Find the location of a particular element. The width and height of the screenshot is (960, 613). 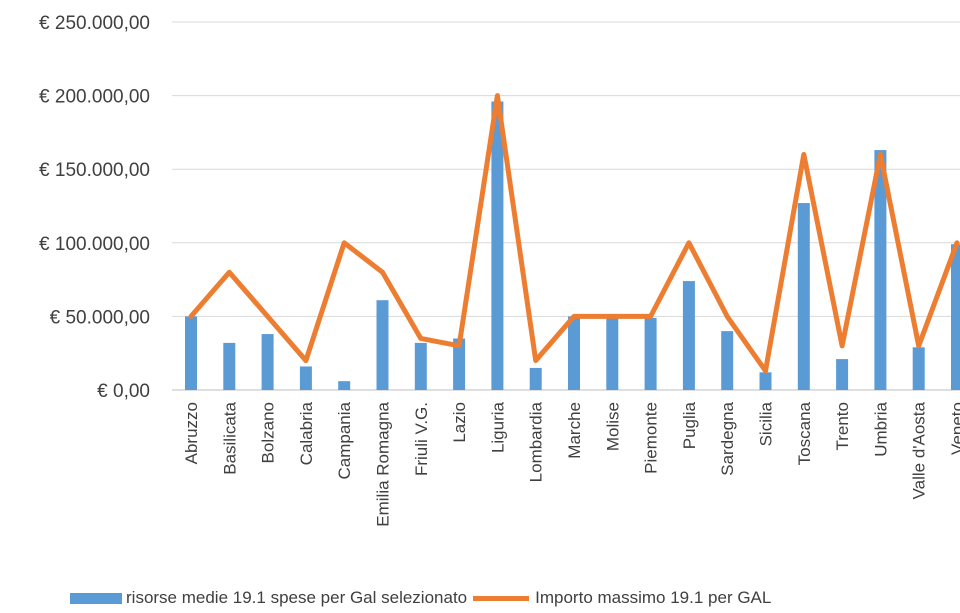

x-tick-label: Puglia is located at coordinates (689, 425).